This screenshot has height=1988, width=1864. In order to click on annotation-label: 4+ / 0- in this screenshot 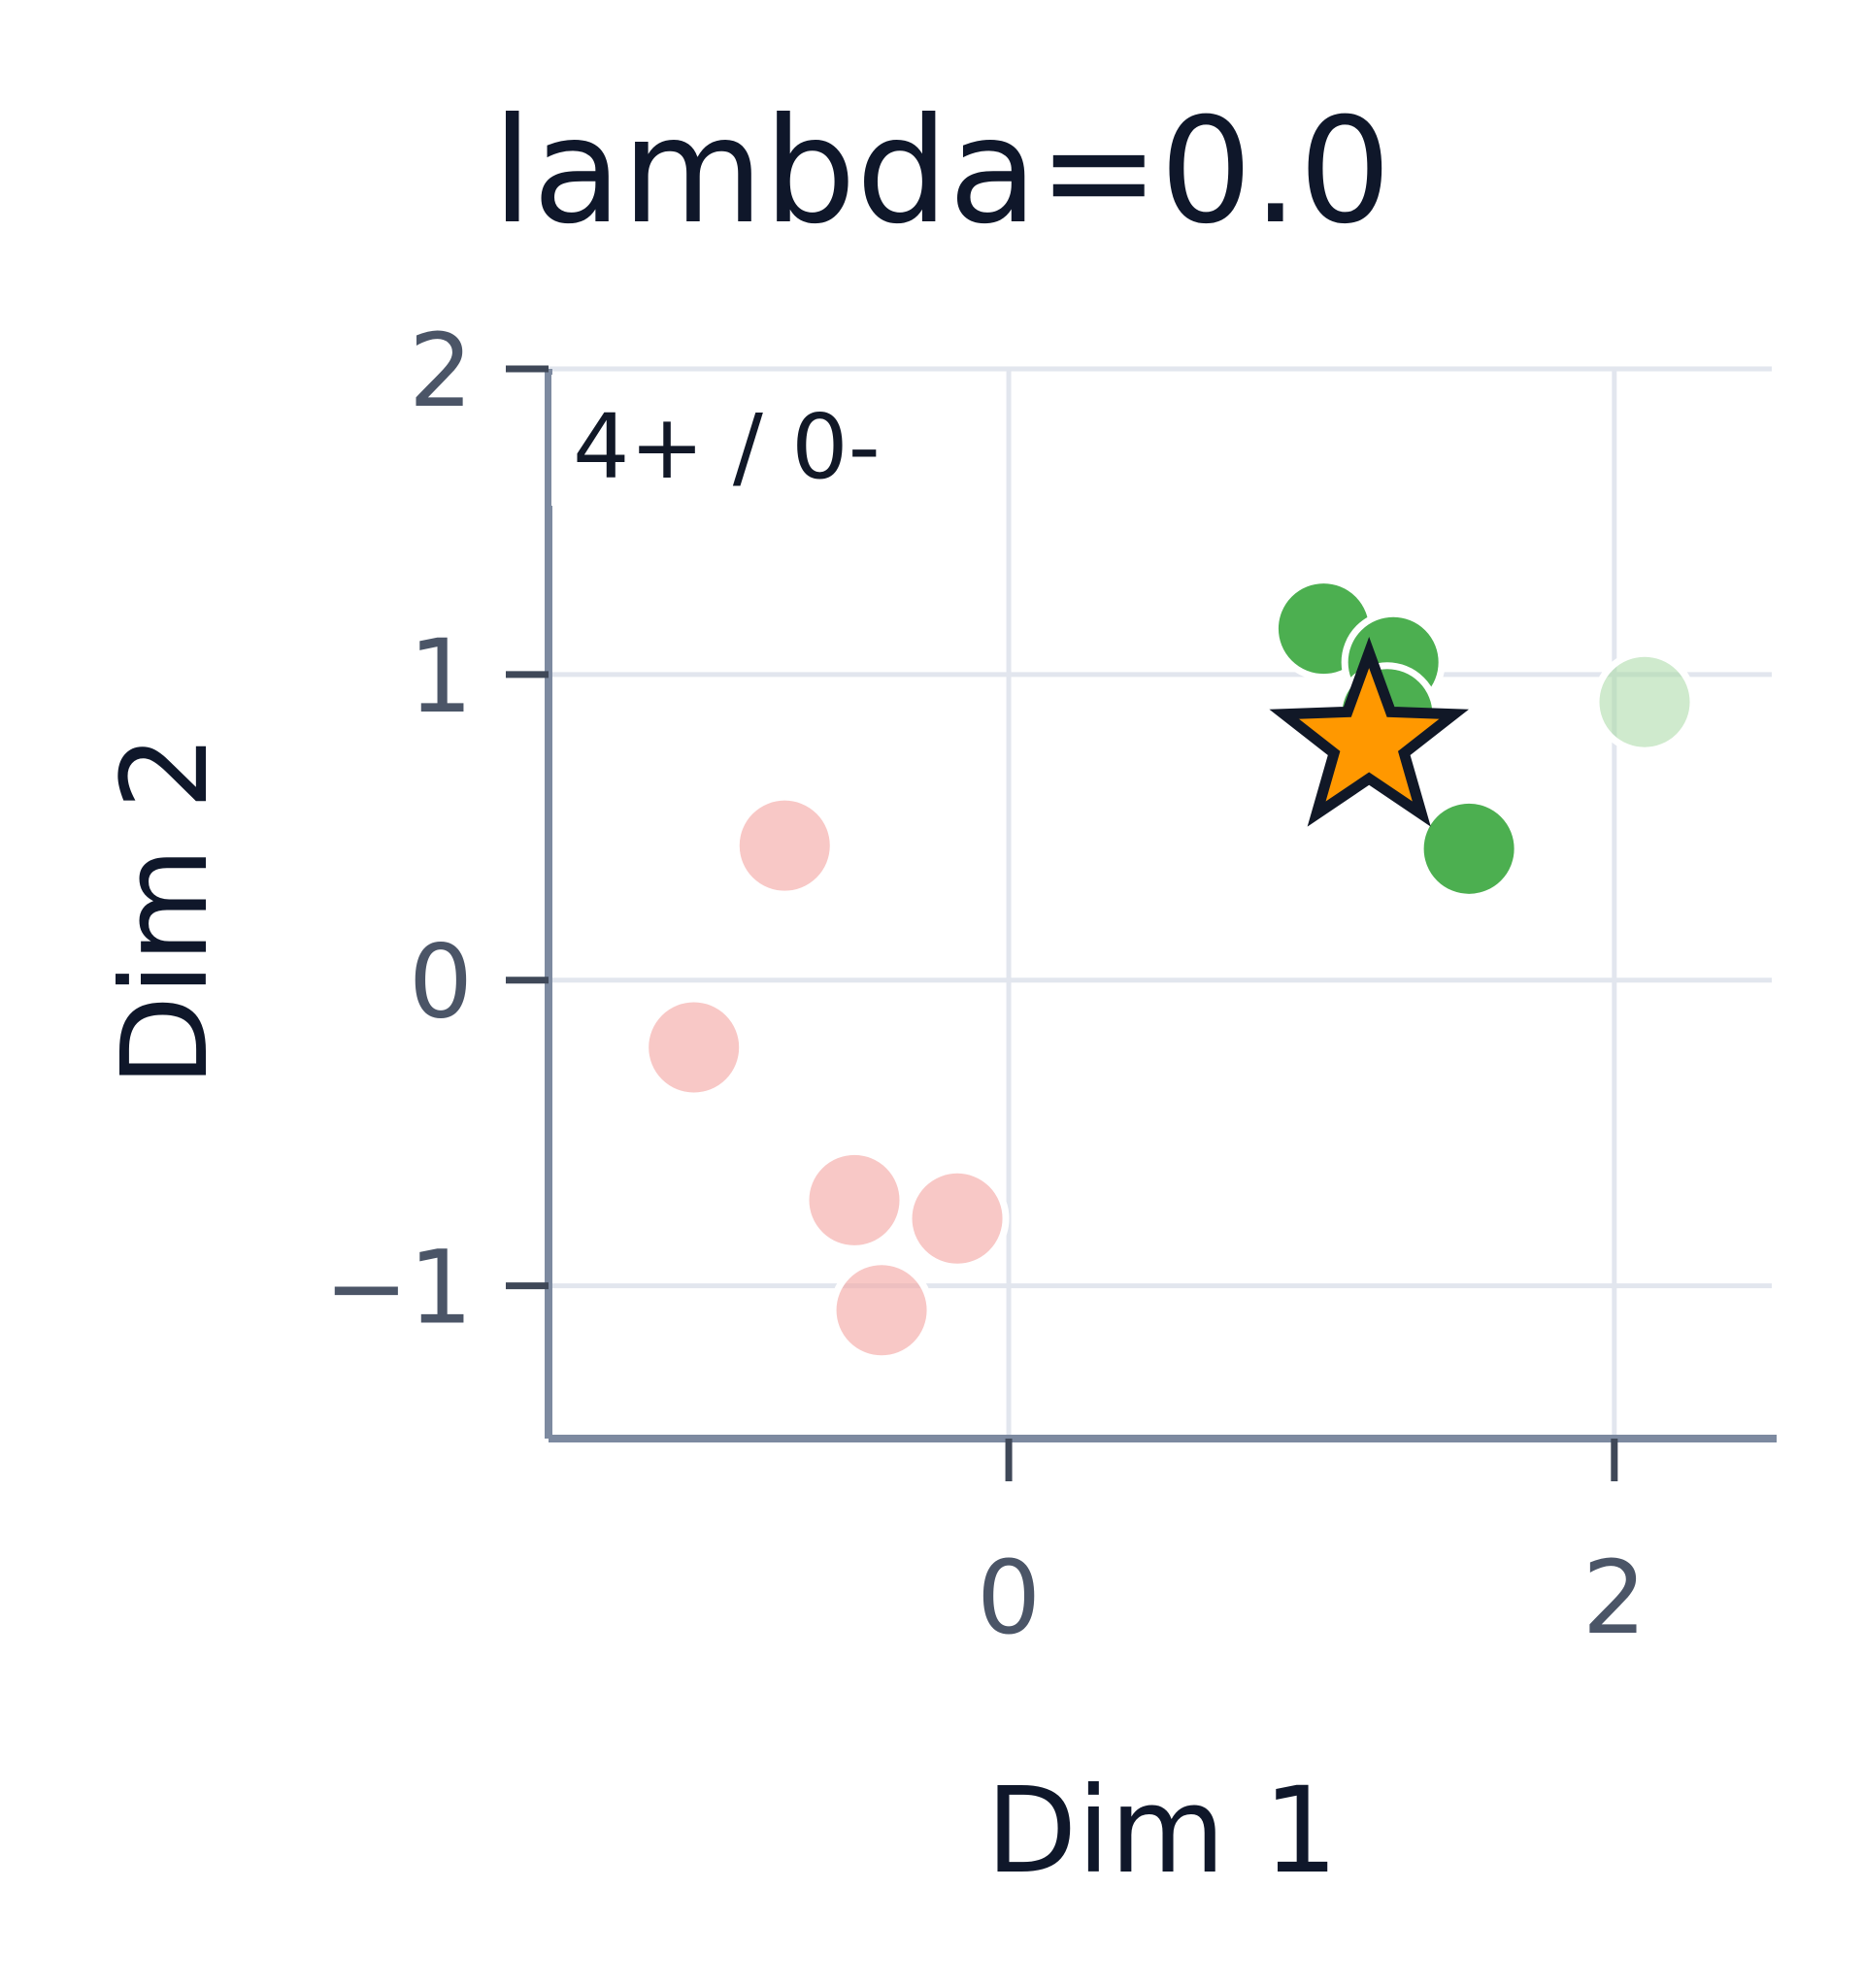, I will do `click(727, 447)`.